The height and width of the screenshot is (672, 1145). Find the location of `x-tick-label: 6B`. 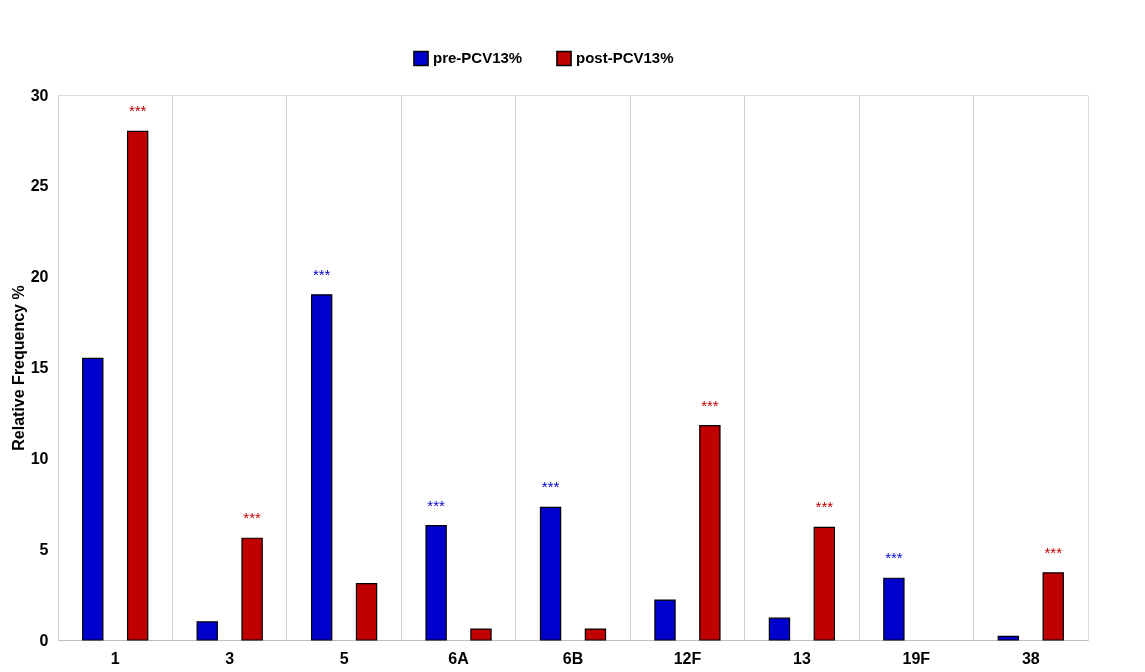

x-tick-label: 6B is located at coordinates (573, 658).